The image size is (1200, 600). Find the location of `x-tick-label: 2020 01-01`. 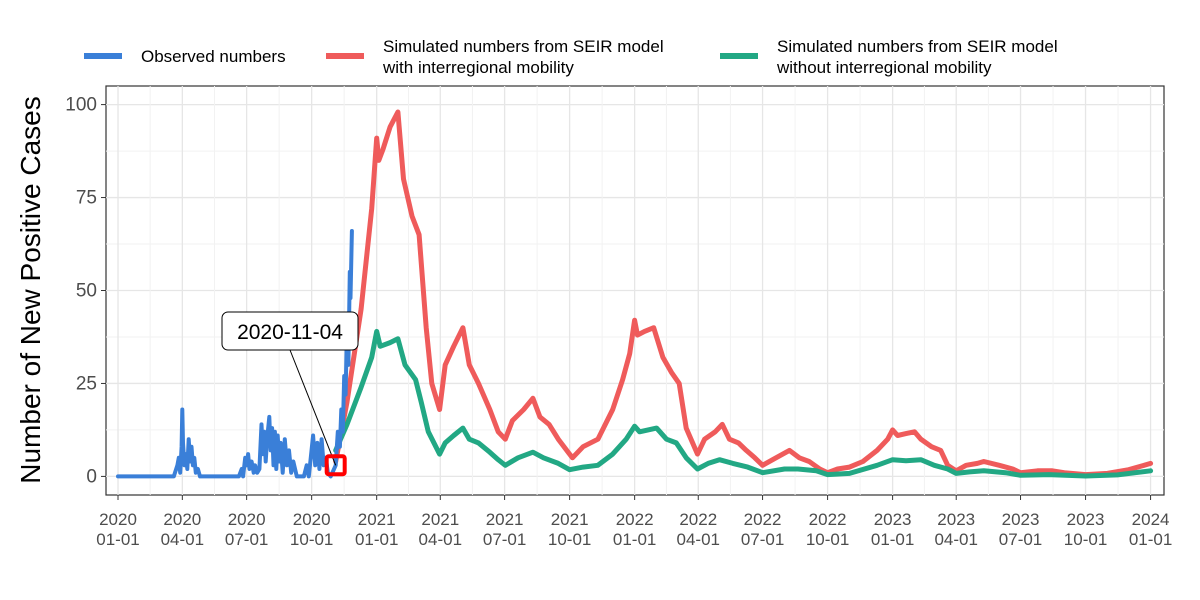

x-tick-label: 2020 01-01 is located at coordinates (117, 529).